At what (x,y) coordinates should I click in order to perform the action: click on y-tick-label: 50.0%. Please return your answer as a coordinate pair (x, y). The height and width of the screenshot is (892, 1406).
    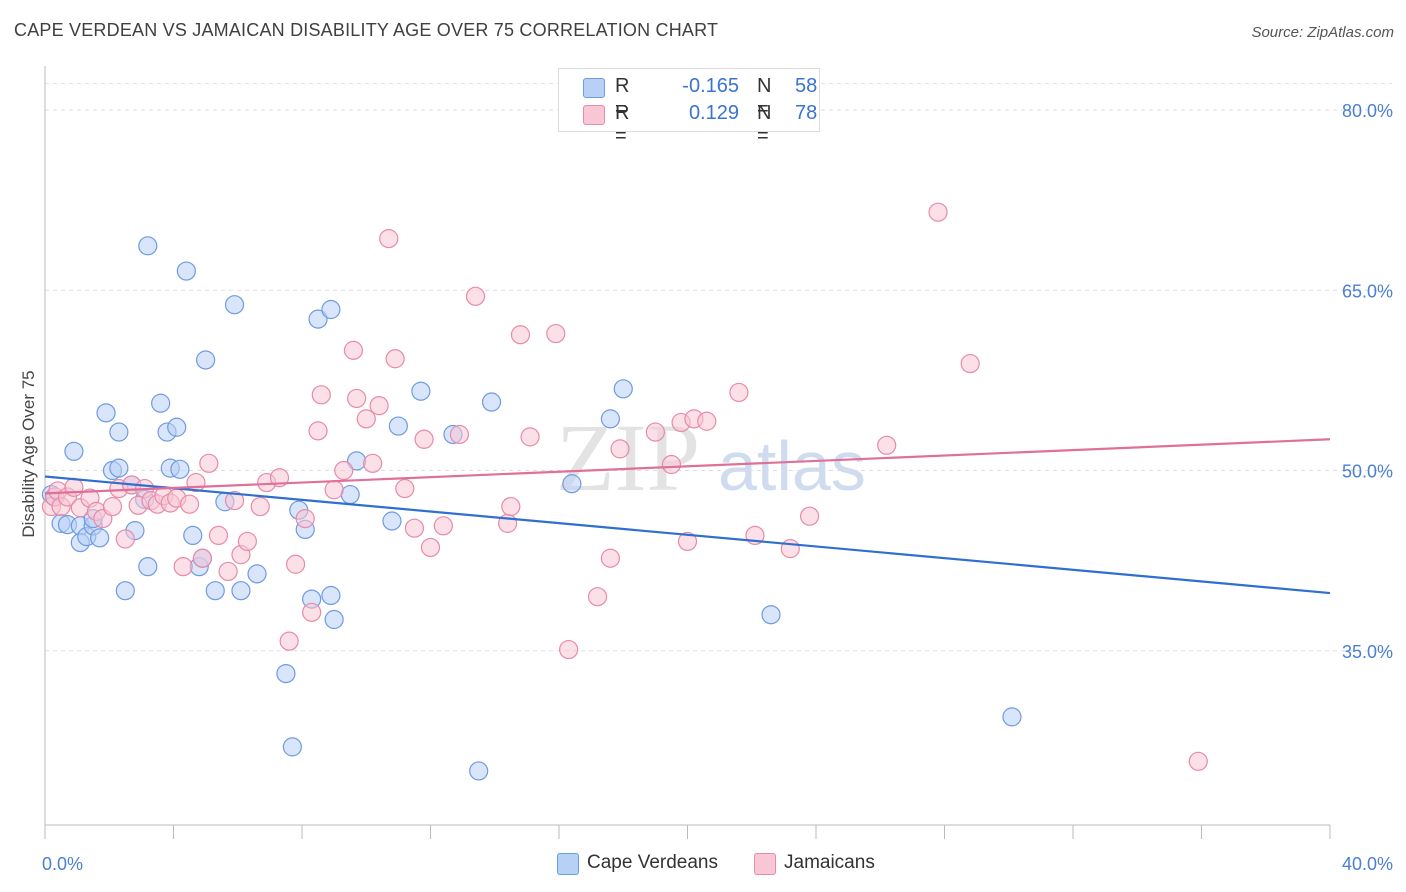
    Looking at the image, I should click on (1367, 472).